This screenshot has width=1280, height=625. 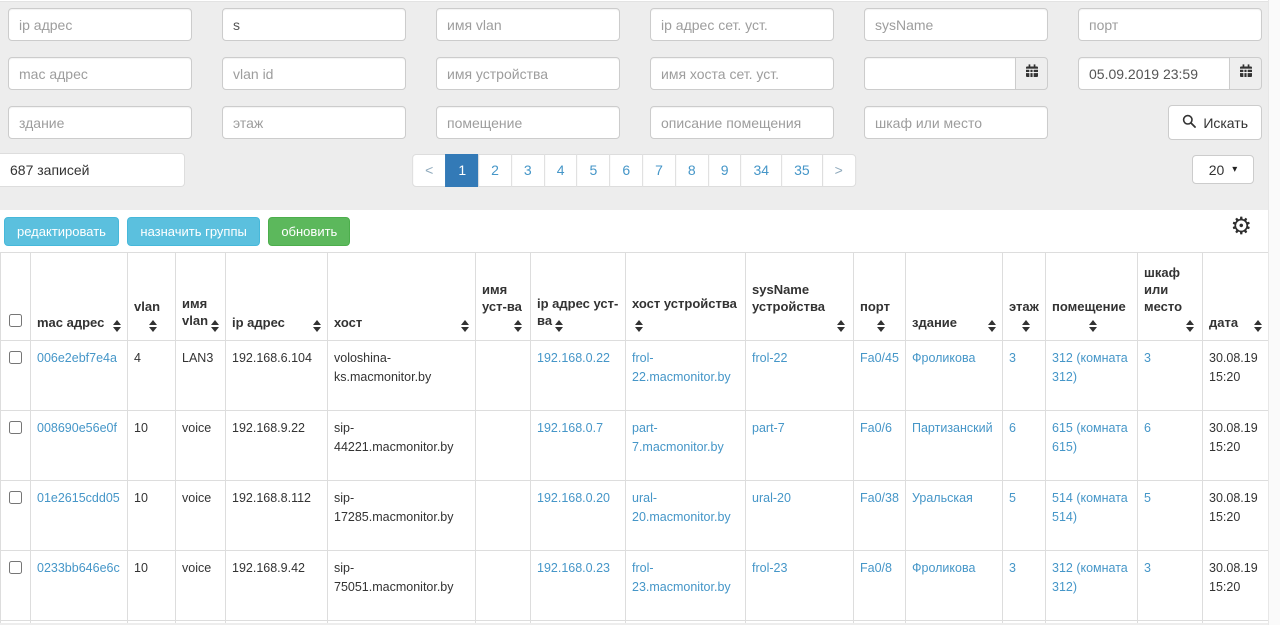 I want to click on page-size-select: 20 ▾, so click(x=1223, y=169).